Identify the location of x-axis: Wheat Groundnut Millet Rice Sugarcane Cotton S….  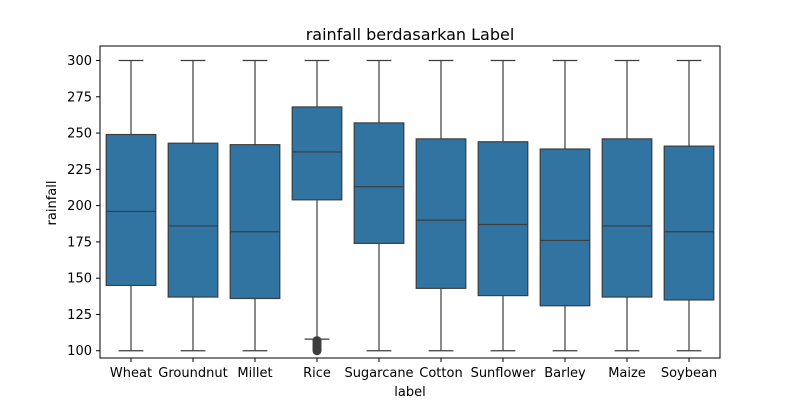
(413, 369).